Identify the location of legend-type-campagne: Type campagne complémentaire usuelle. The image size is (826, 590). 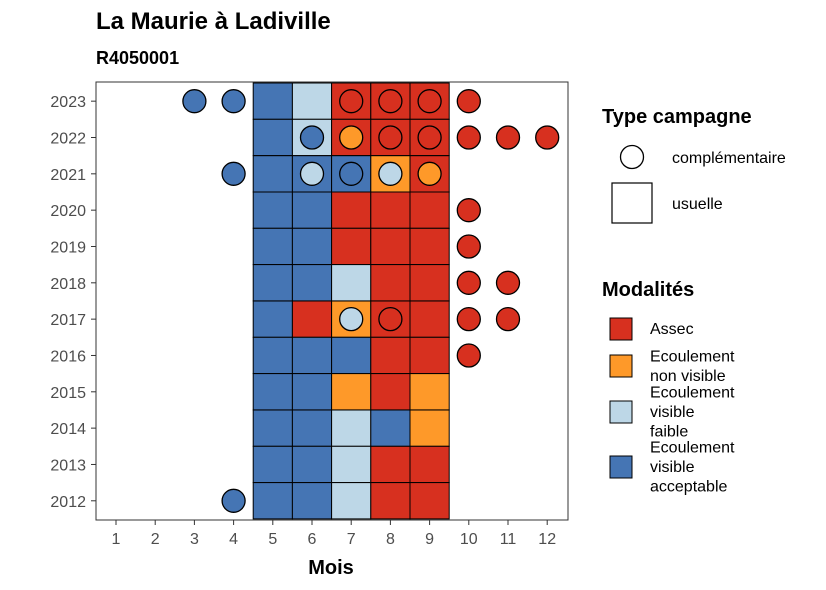
(694, 165).